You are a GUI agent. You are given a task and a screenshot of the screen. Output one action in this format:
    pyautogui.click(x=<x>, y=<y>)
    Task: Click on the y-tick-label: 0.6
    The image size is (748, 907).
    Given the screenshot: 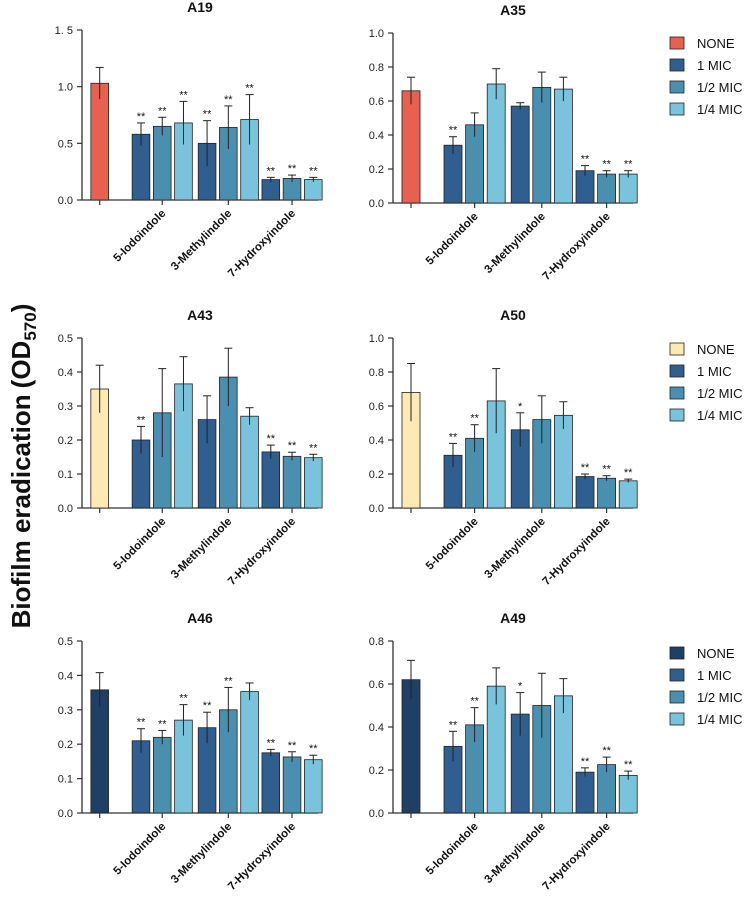 What is the action you would take?
    pyautogui.click(x=376, y=102)
    